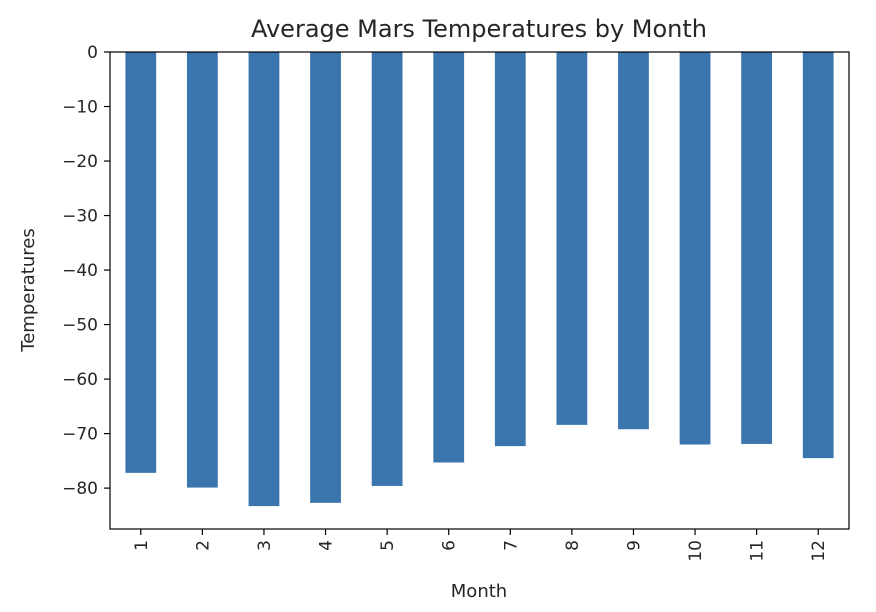 The height and width of the screenshot is (612, 876). What do you see at coordinates (80, 326) in the screenshot?
I see `y-tick-label: −50` at bounding box center [80, 326].